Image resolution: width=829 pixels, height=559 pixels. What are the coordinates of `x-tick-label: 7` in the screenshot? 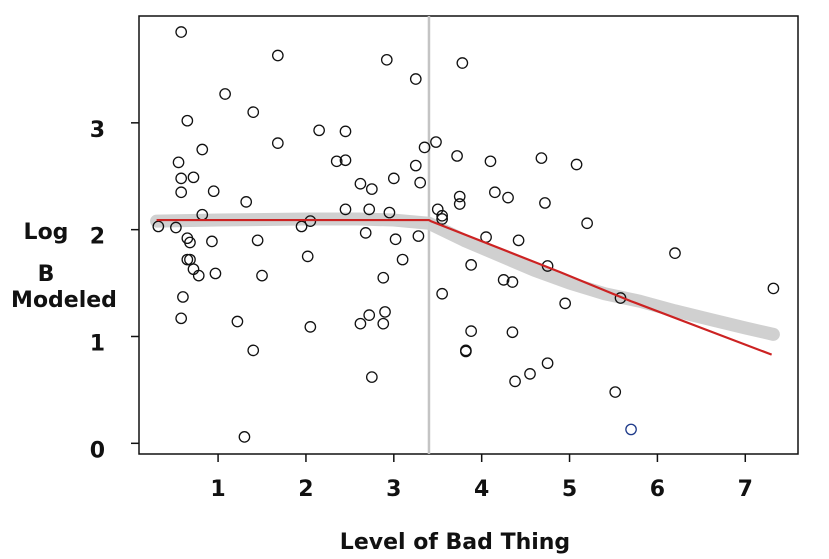 It's located at (745, 489).